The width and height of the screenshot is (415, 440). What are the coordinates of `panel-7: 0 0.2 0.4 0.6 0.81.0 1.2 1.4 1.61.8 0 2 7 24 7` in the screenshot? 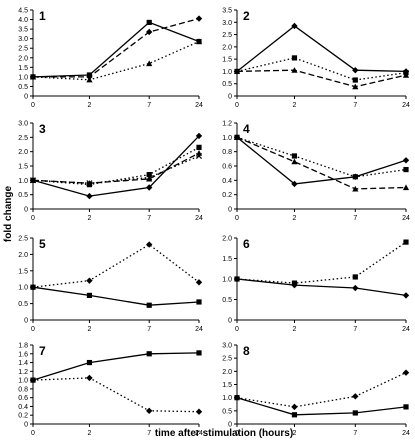 It's located at (110, 390).